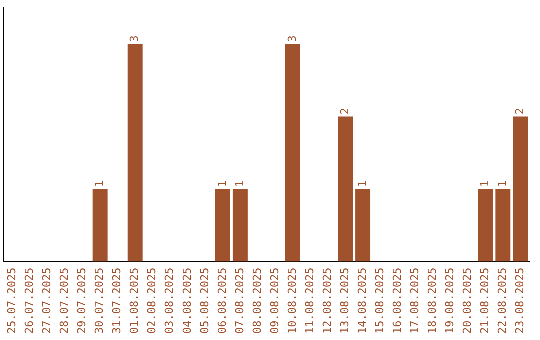  What do you see at coordinates (275, 301) in the screenshot?
I see `x-tick-label: 09.08.2025` at bounding box center [275, 301].